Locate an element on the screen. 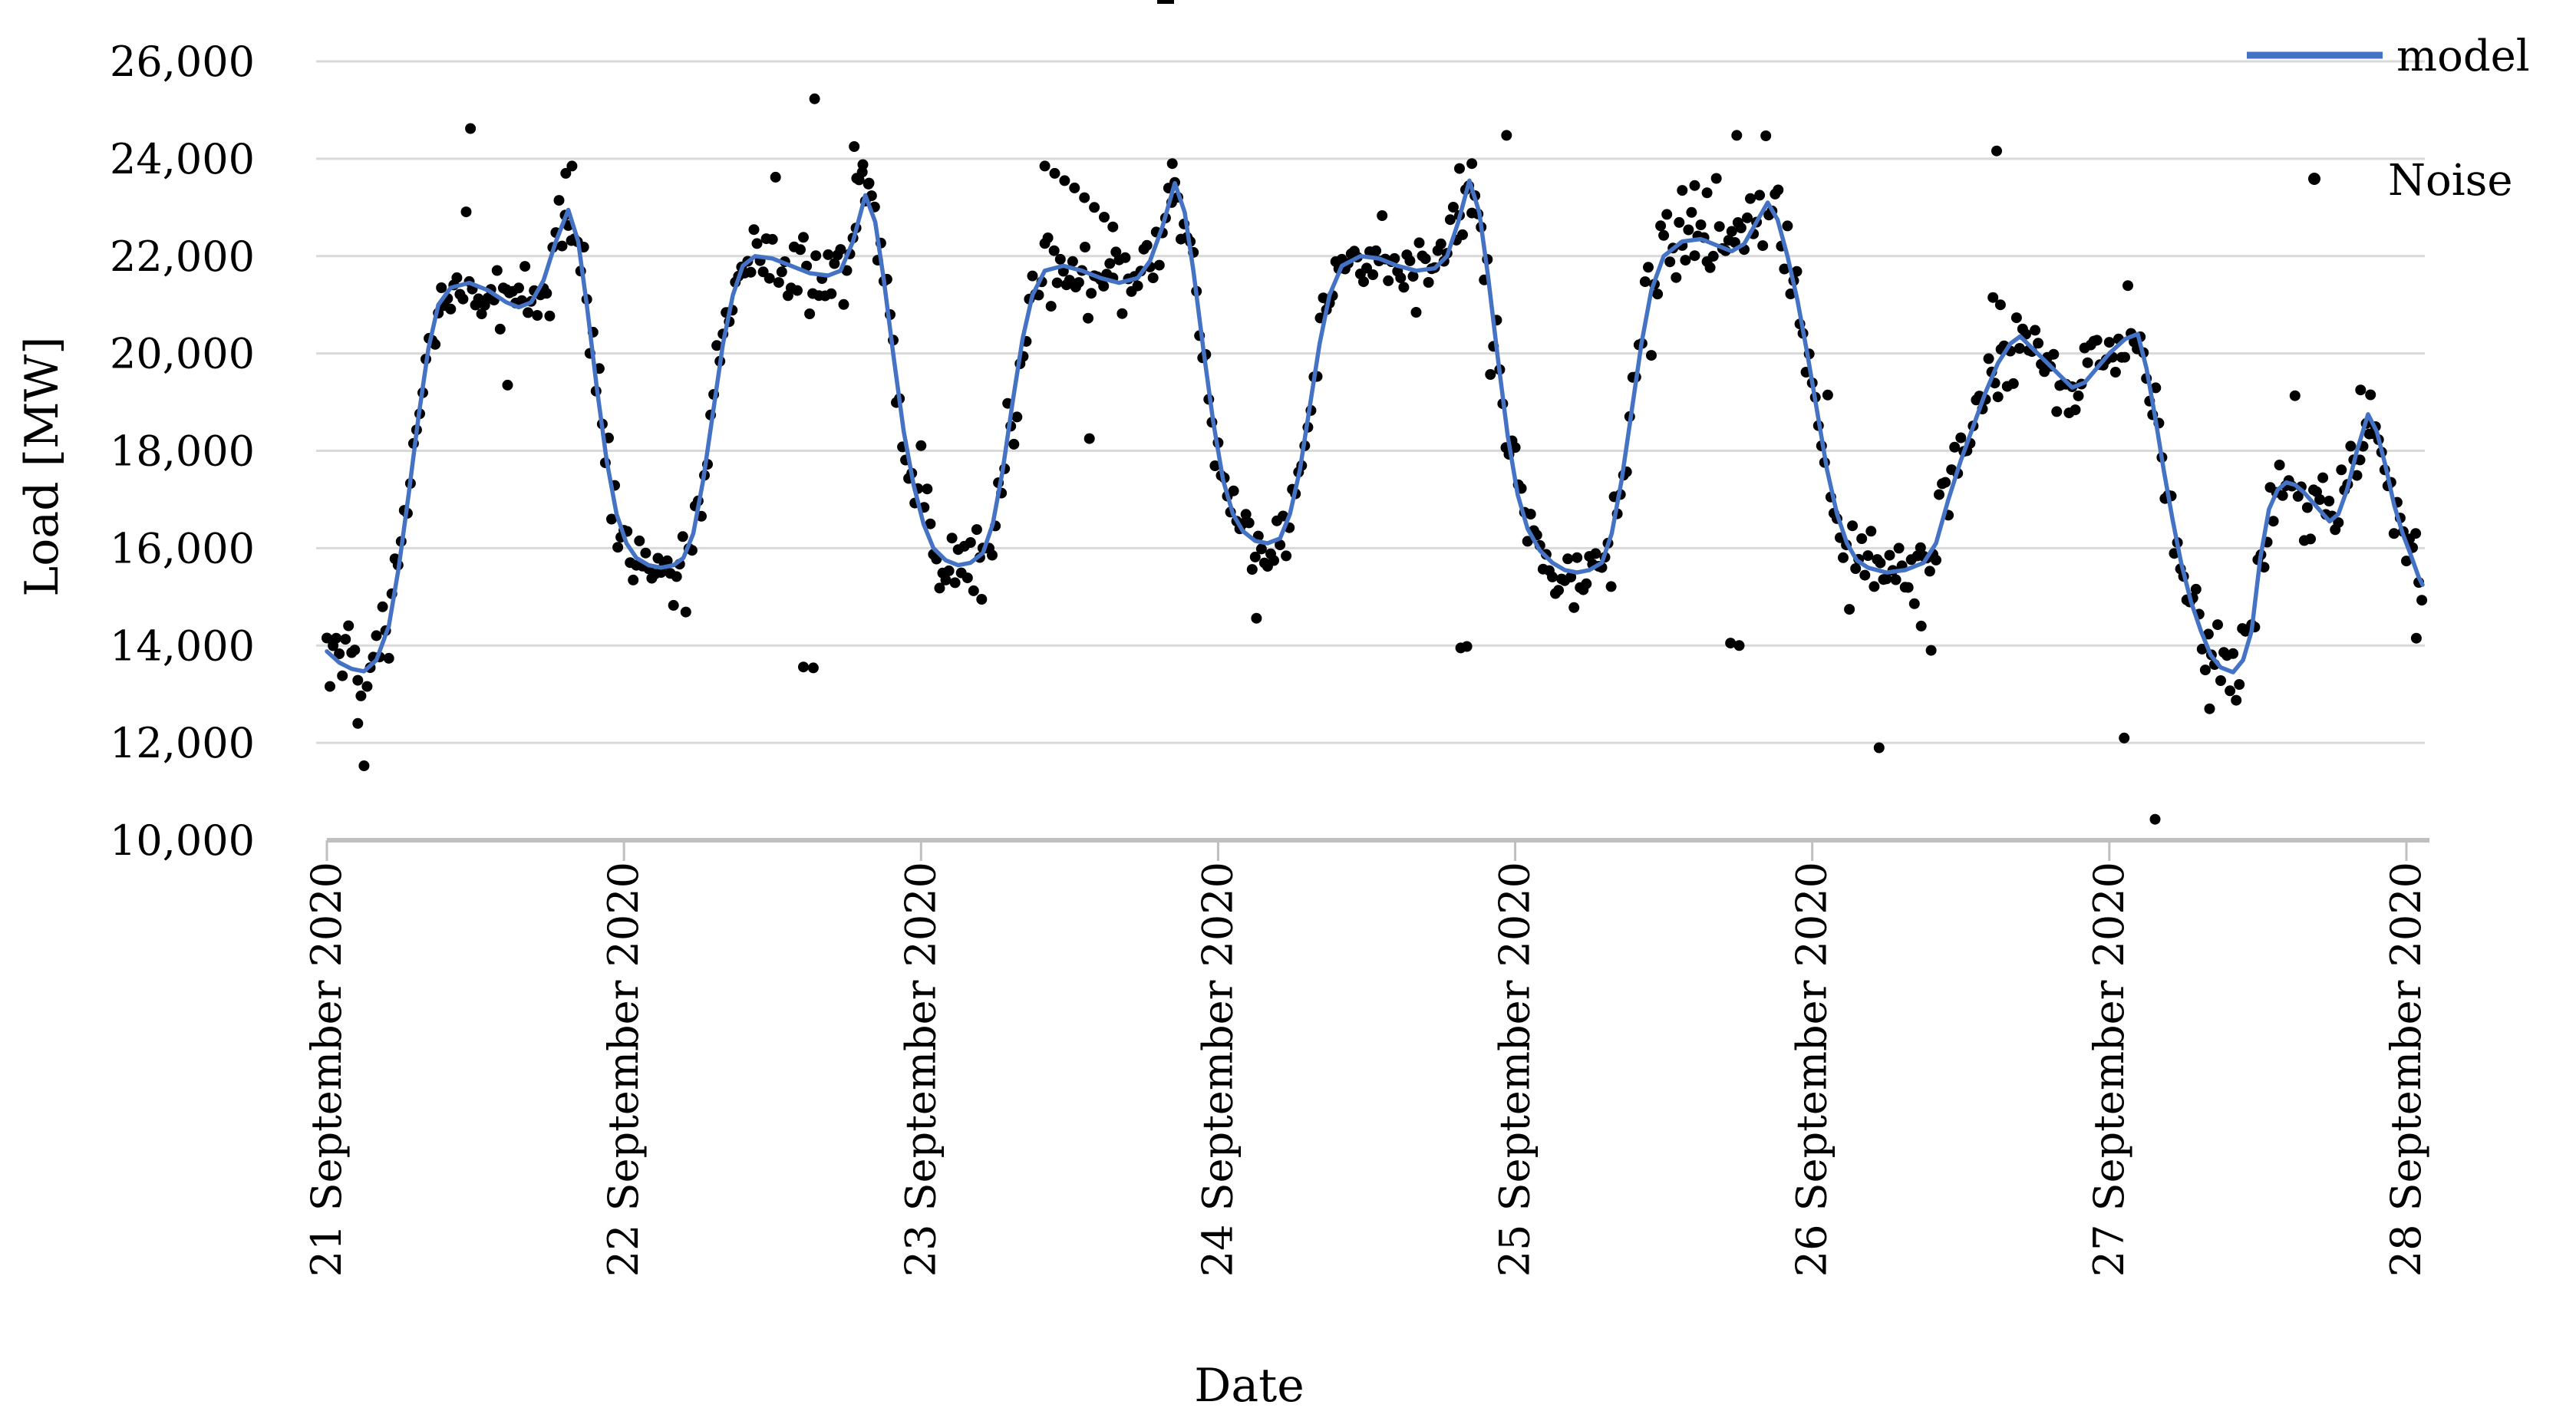 The height and width of the screenshot is (1428, 2576). x-tick-label: 26 September 2020 is located at coordinates (1812, 1069).